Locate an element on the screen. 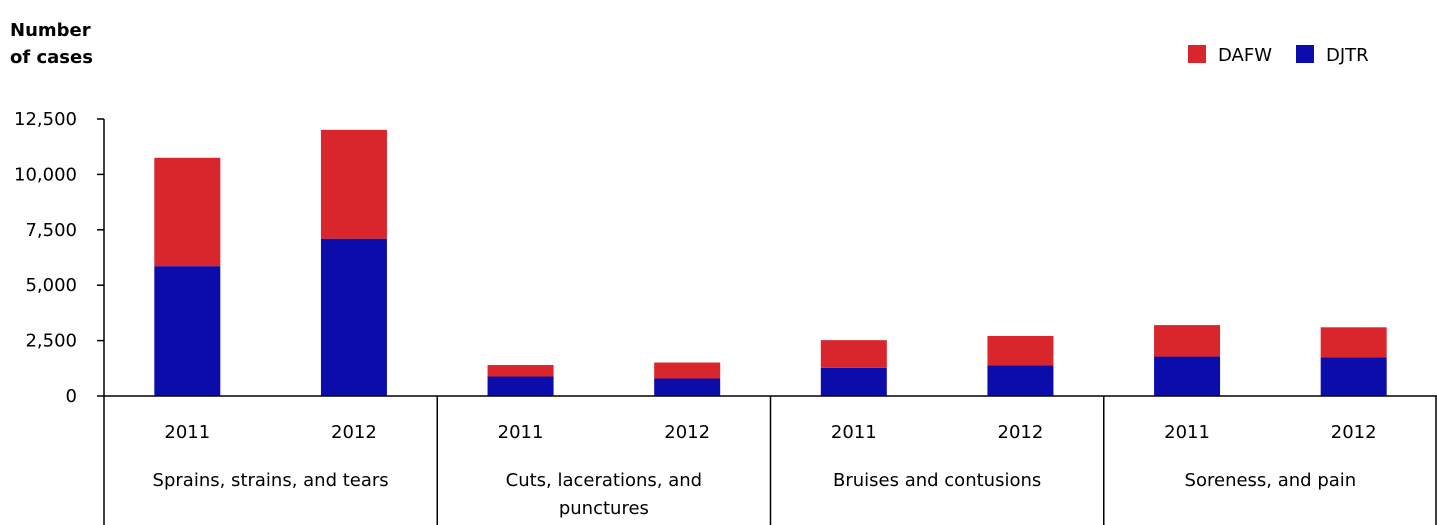  y-tick-label: 2,500 is located at coordinates (51, 341).